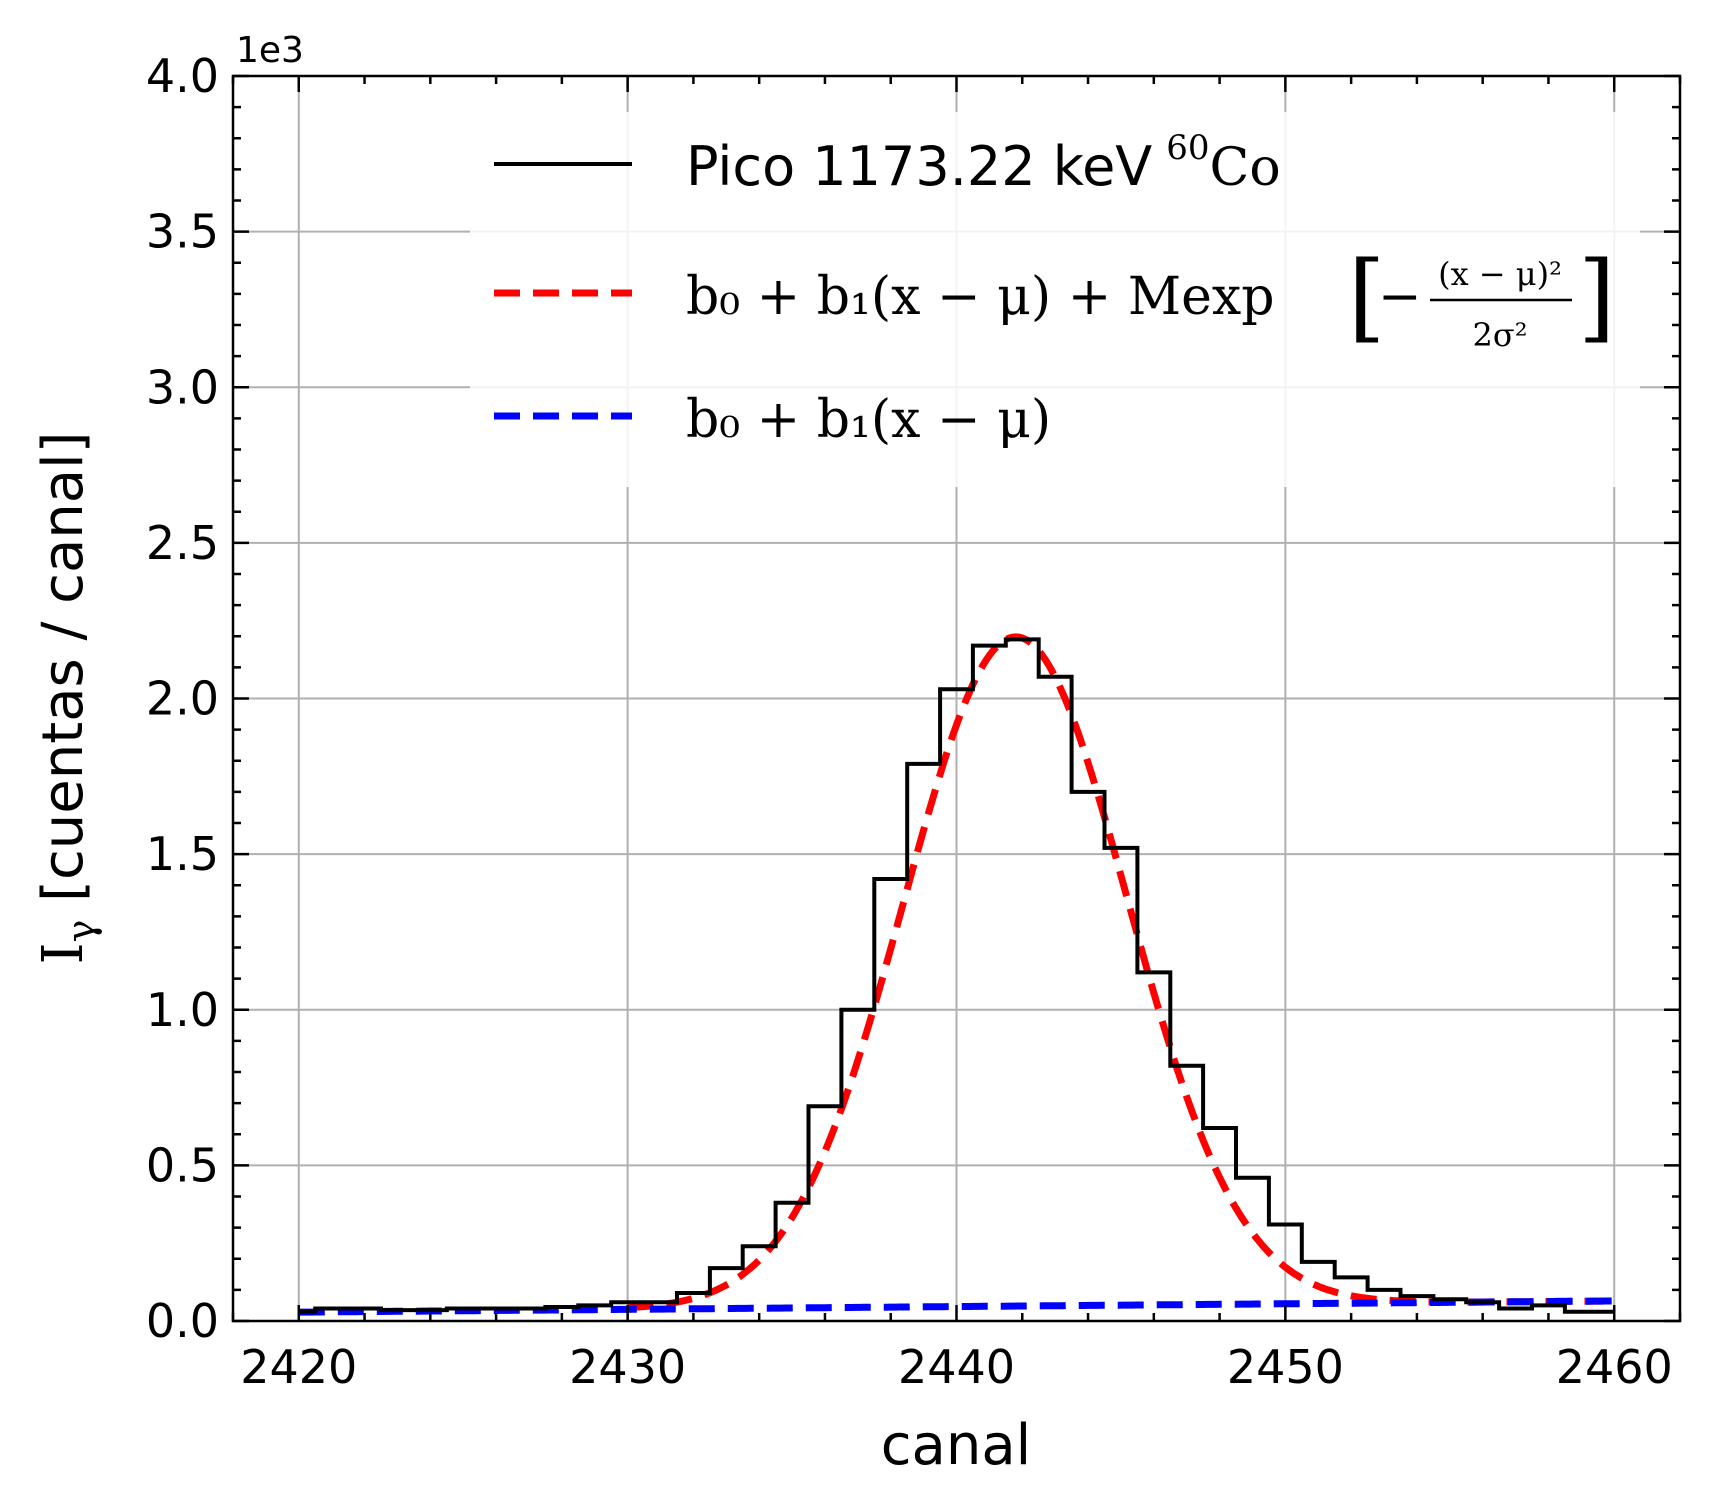  I want to click on y-tick-label: 3.5, so click(182, 232).